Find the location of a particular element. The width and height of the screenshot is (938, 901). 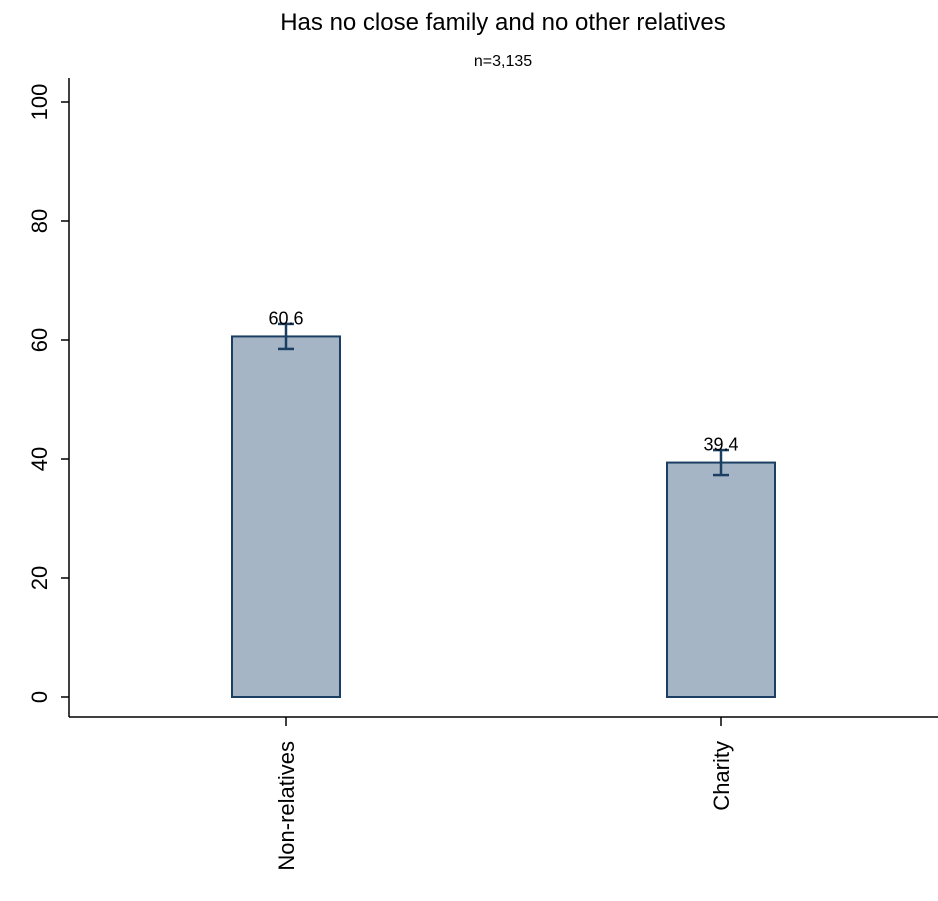

x-axis-ticks: Non-relatives Charity is located at coordinates (504, 794).